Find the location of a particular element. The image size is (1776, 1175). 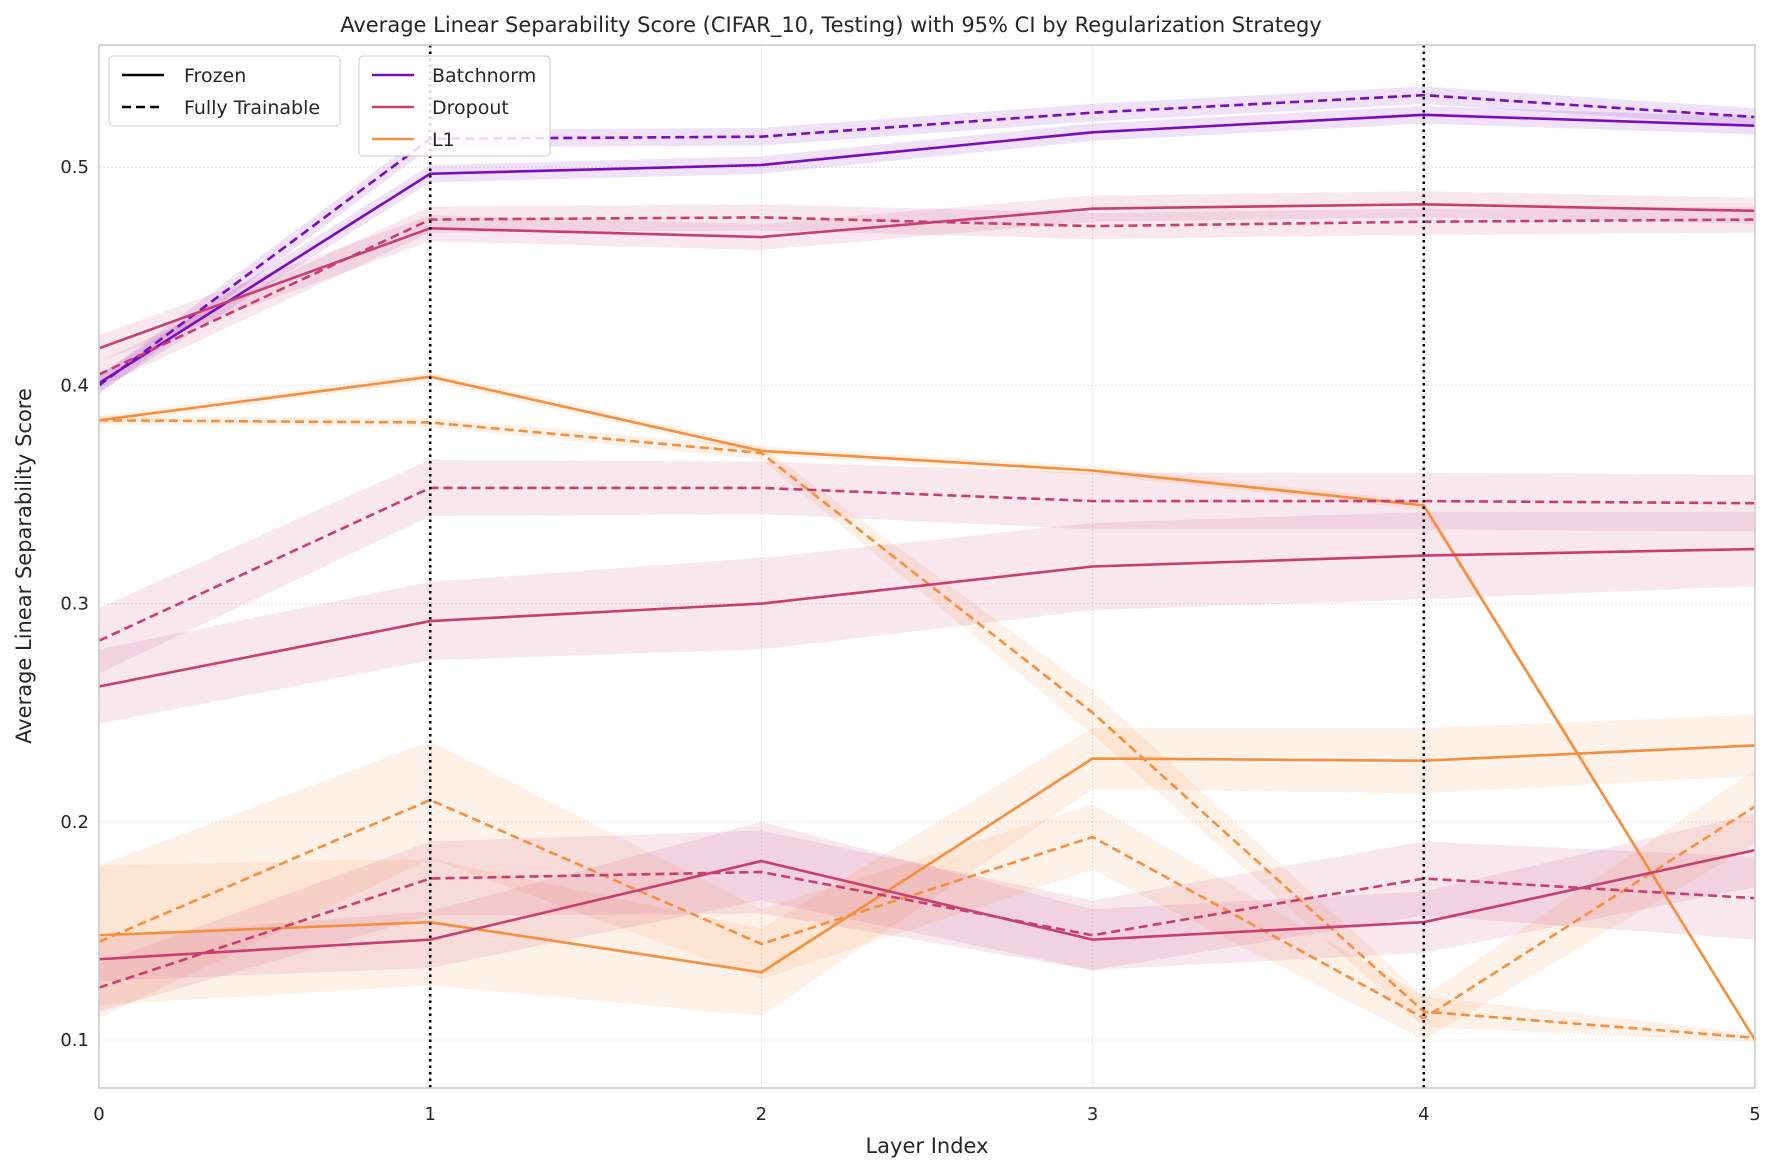

x-tick-label: 2 is located at coordinates (761, 1114).